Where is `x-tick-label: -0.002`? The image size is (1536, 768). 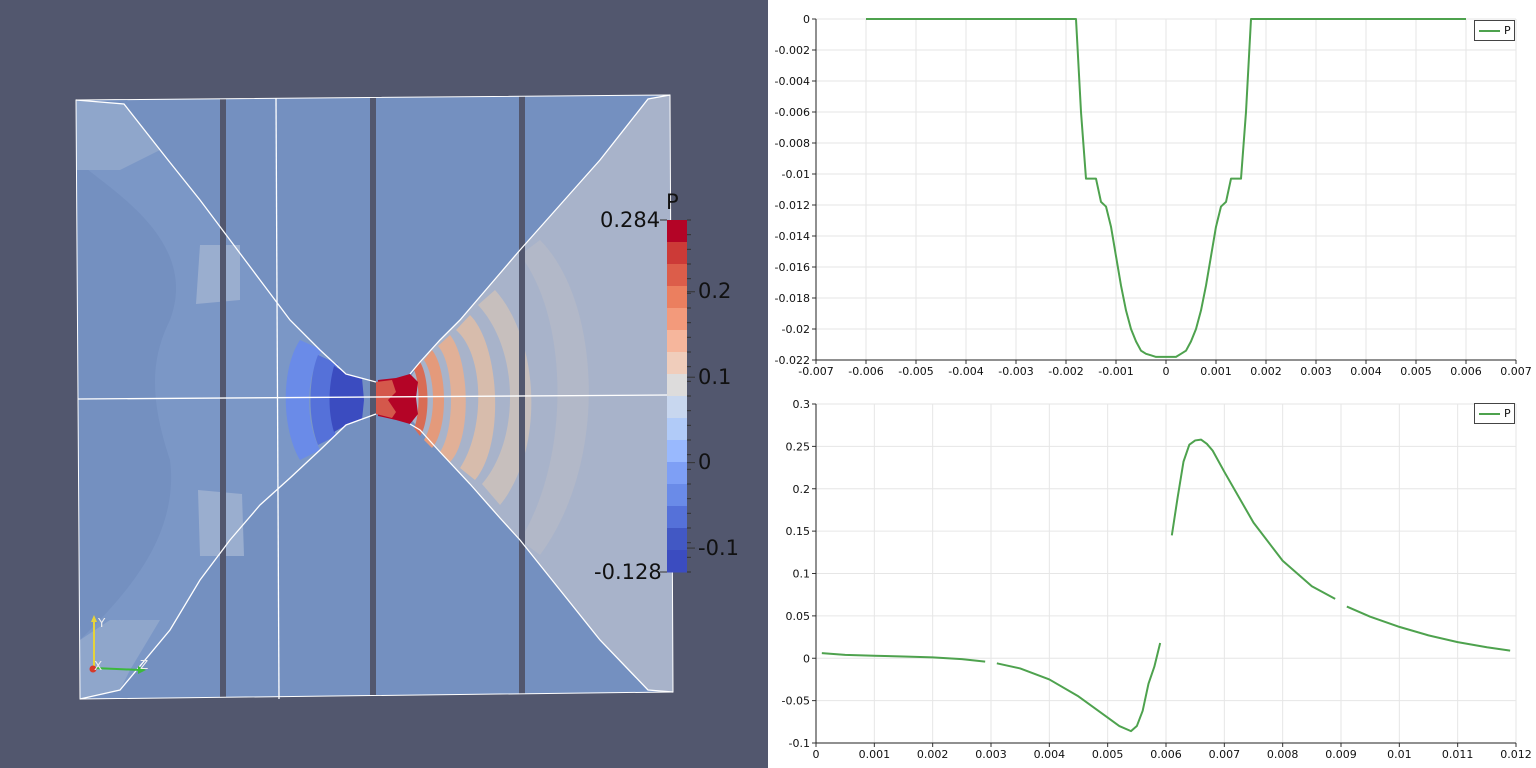 x-tick-label: -0.002 is located at coordinates (1065, 371).